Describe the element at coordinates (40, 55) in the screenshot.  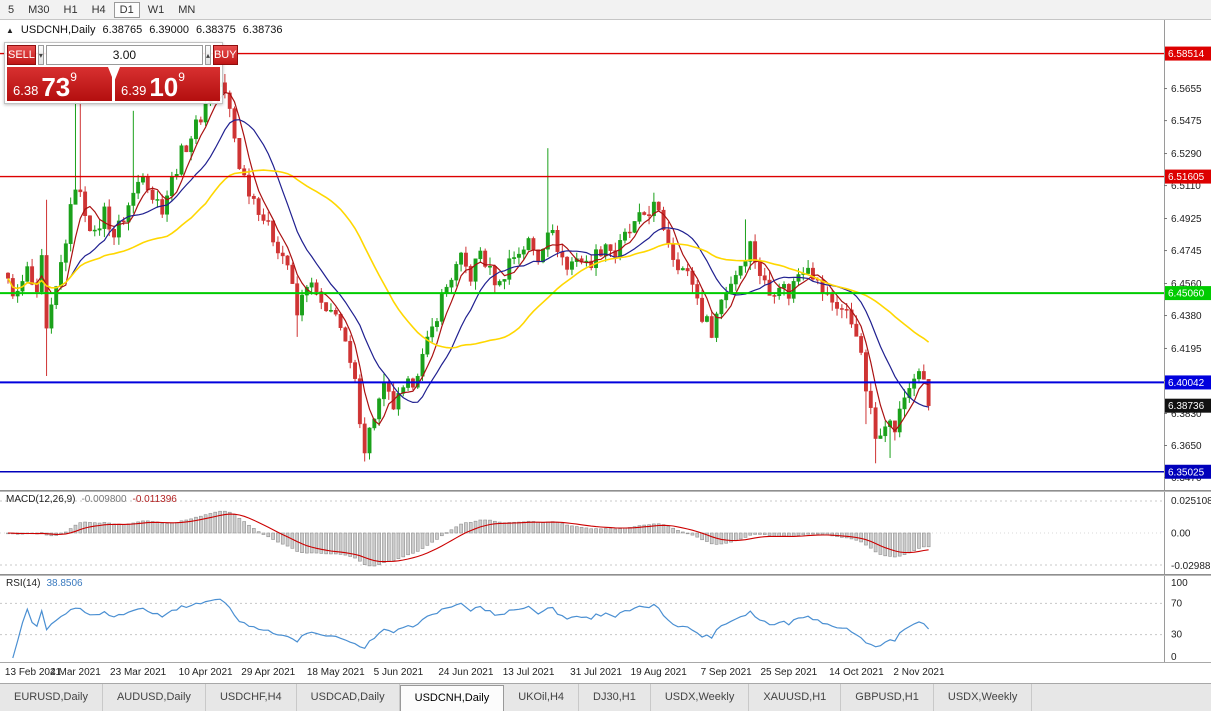
I see `volume-decrease-button: ▾` at that location.